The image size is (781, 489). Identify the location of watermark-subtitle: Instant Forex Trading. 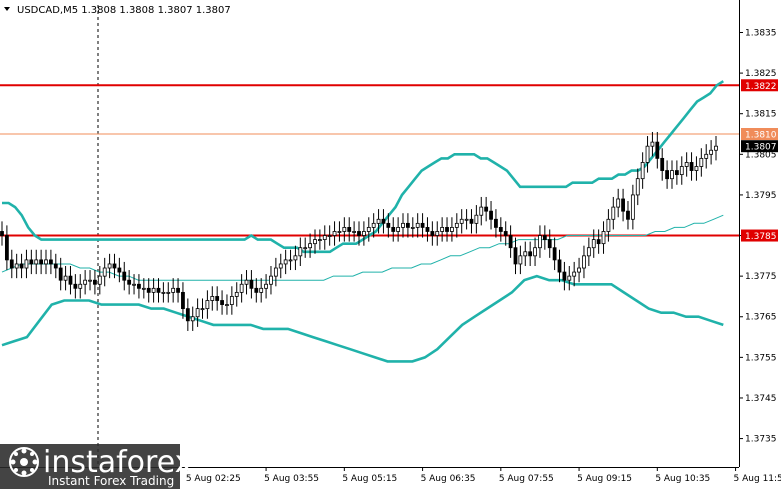
(111, 481).